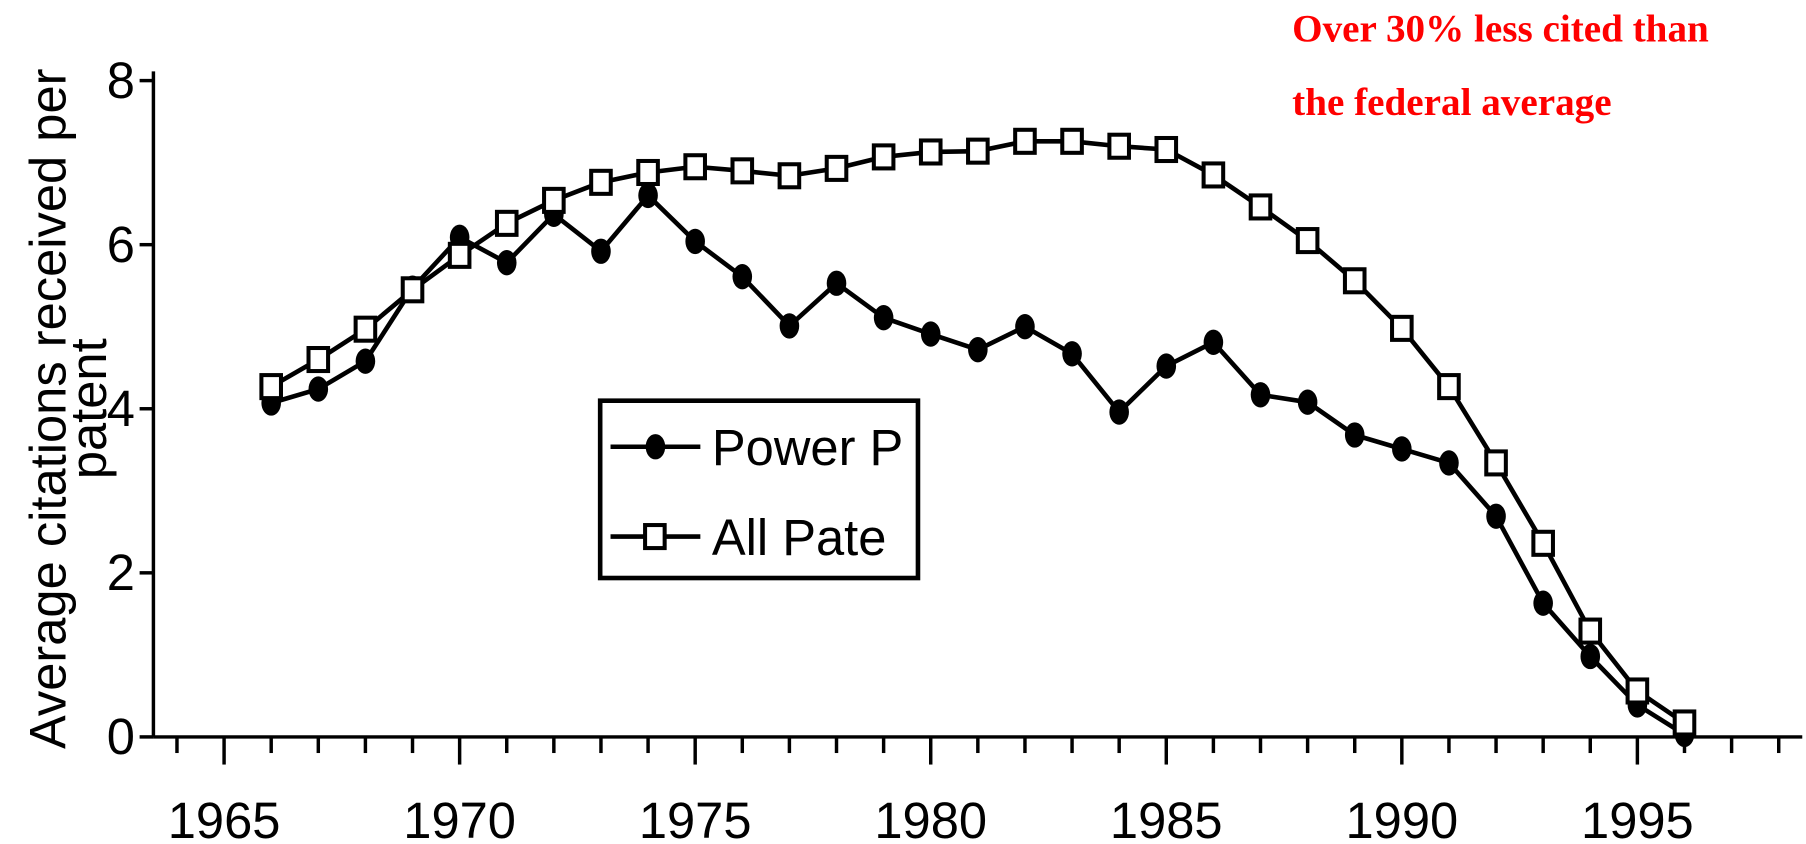 The image size is (1806, 844). I want to click on legend: Power P All Pate, so click(756, 492).